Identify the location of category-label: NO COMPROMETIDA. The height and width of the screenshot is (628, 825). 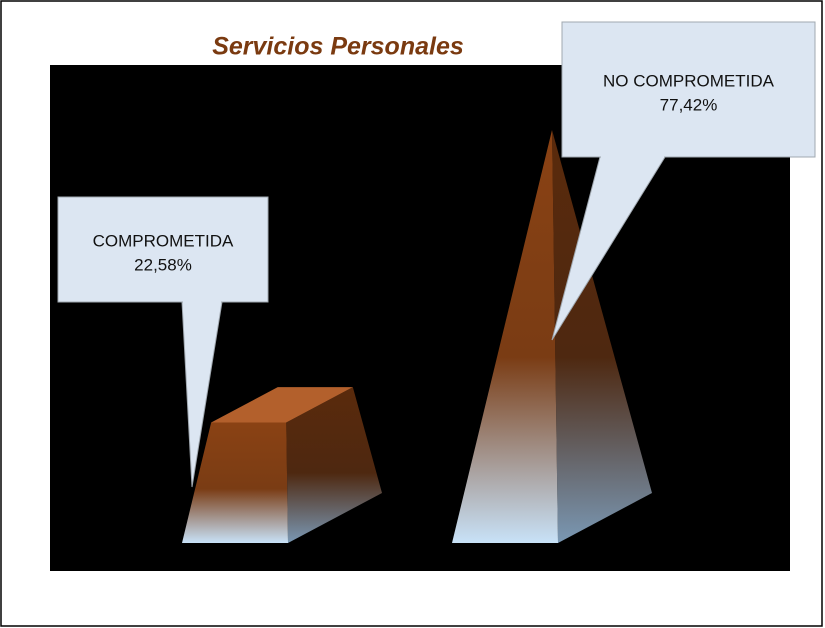
(689, 80).